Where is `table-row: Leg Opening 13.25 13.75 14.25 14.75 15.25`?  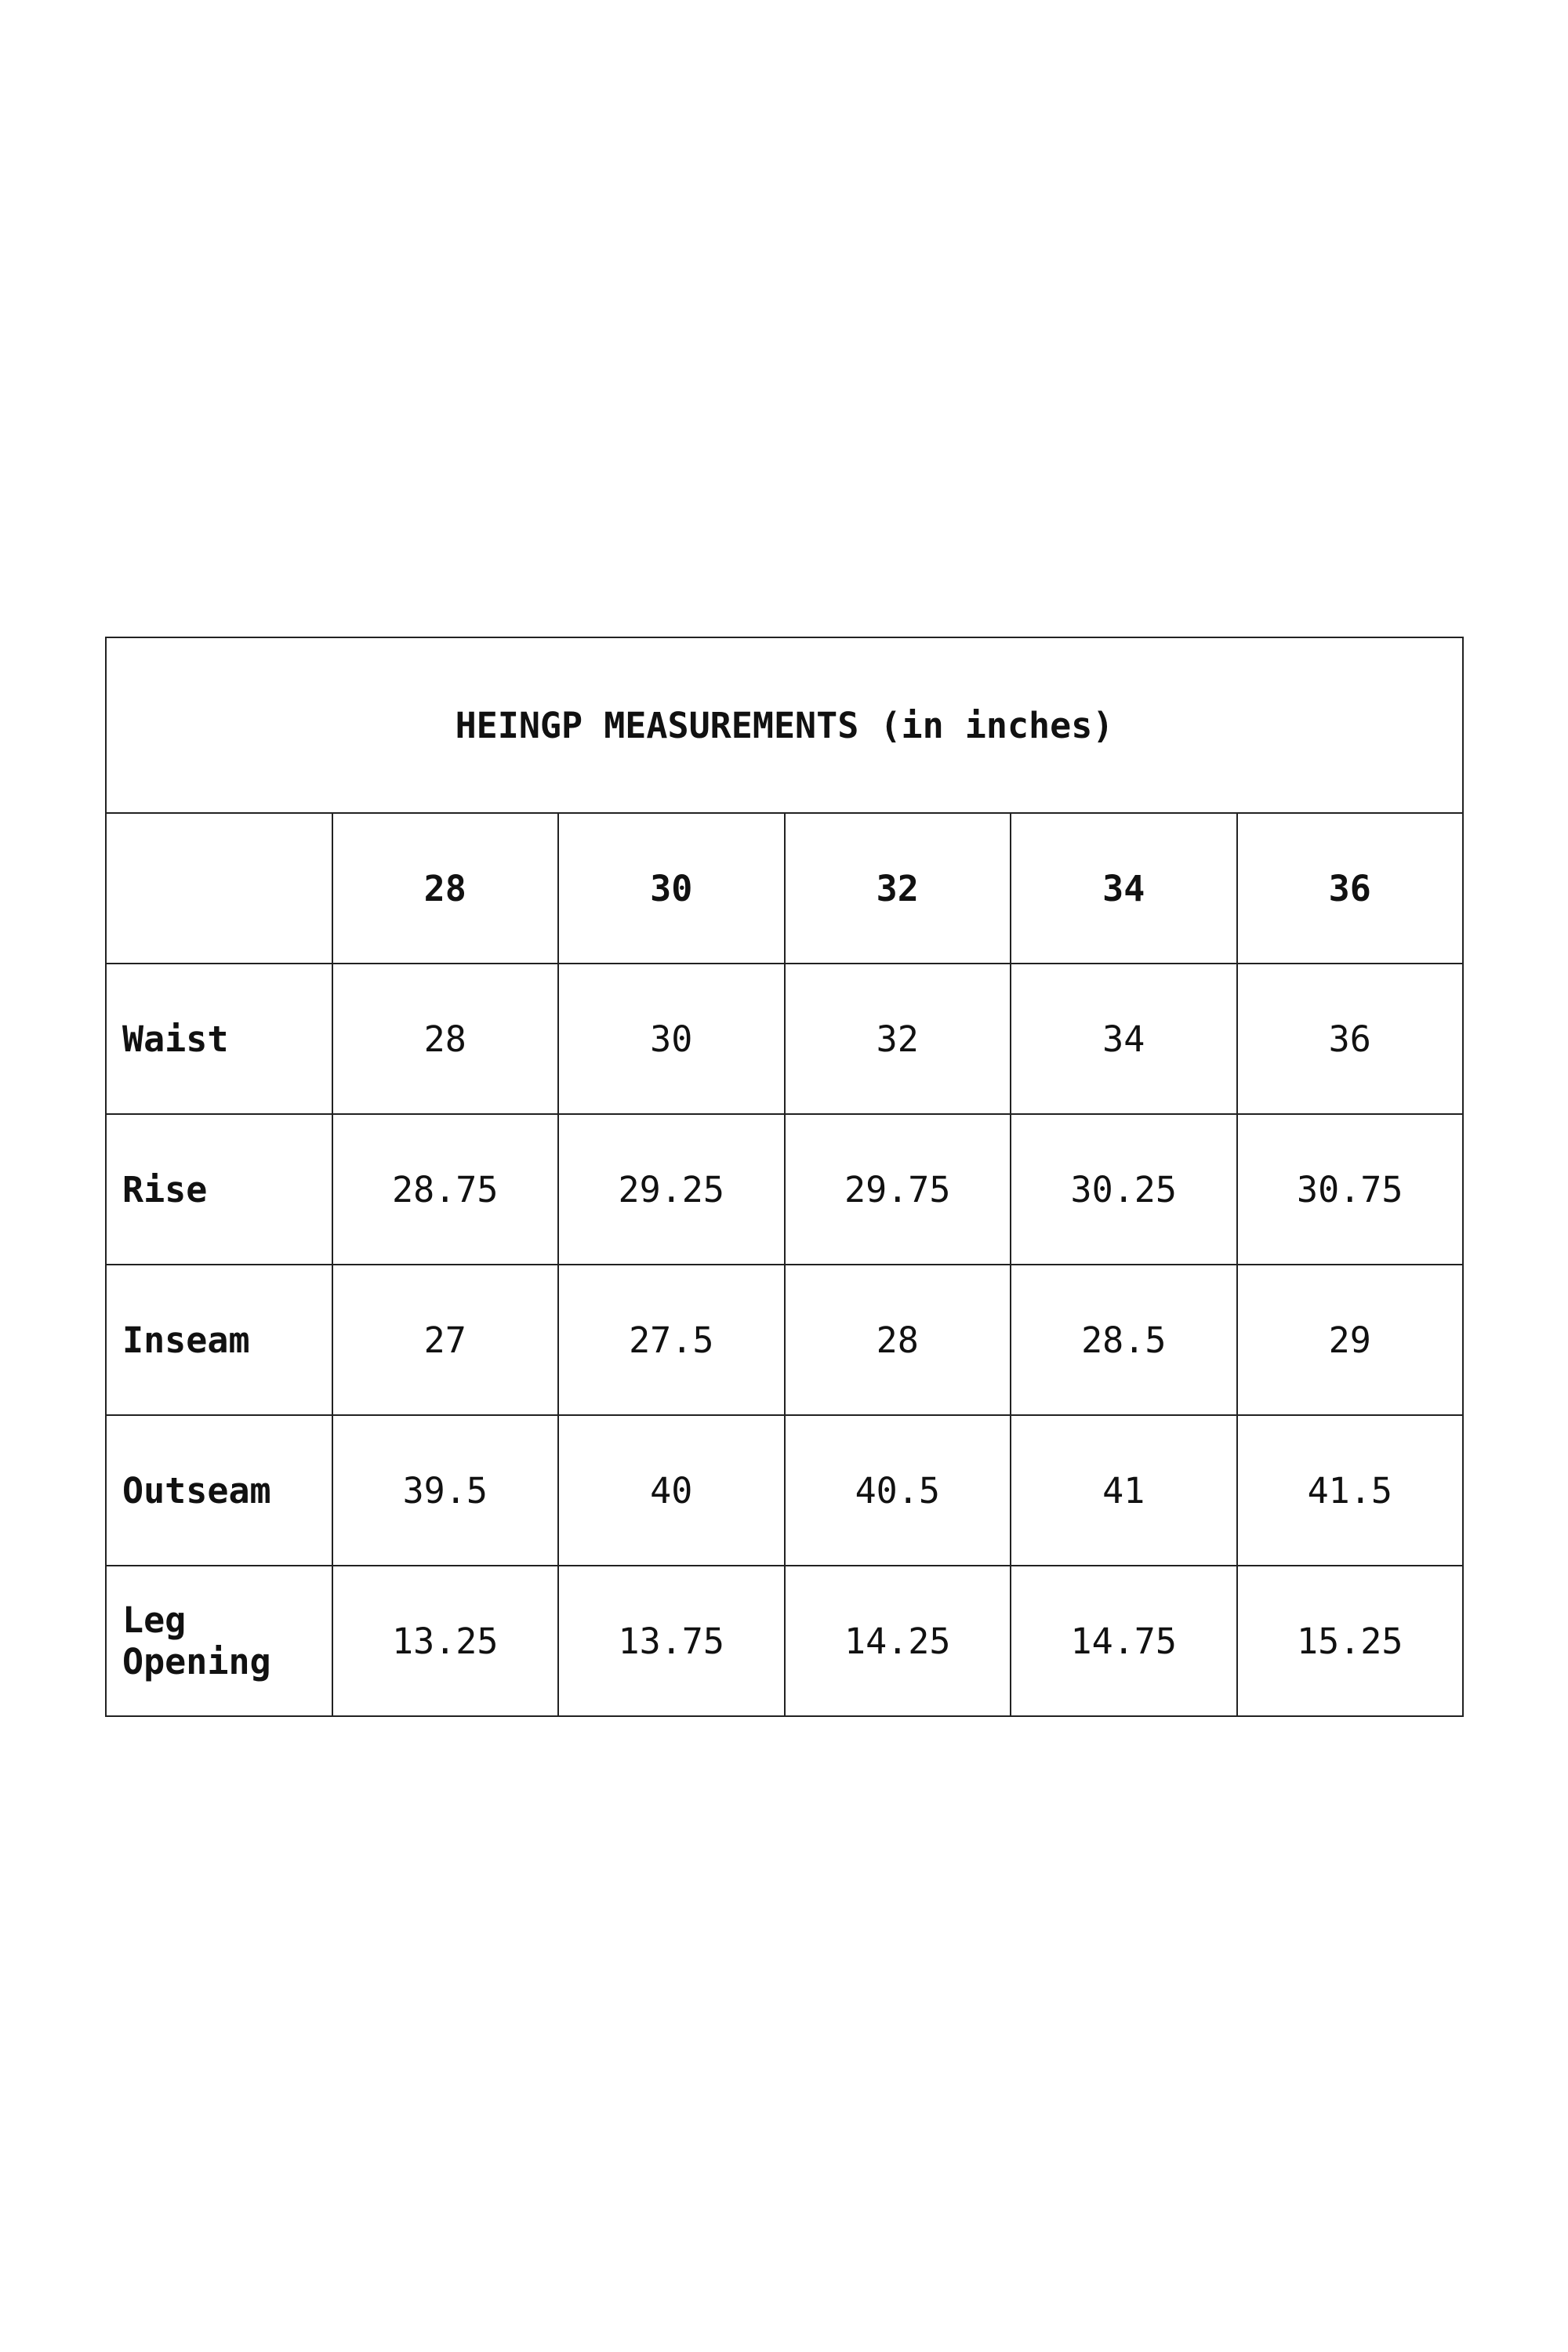 table-row: Leg Opening 13.25 13.75 14.25 14.75 15.25 is located at coordinates (784, 1641).